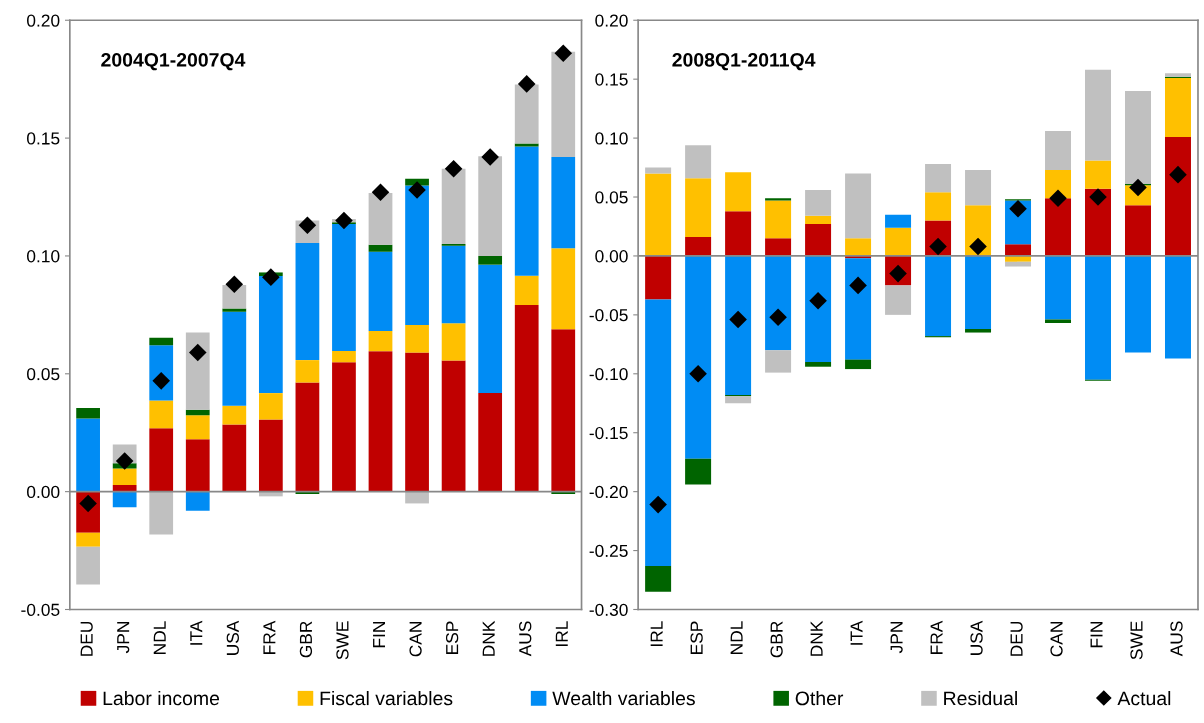  What do you see at coordinates (86, 638) in the screenshot?
I see `x-tick-label: DEU` at bounding box center [86, 638].